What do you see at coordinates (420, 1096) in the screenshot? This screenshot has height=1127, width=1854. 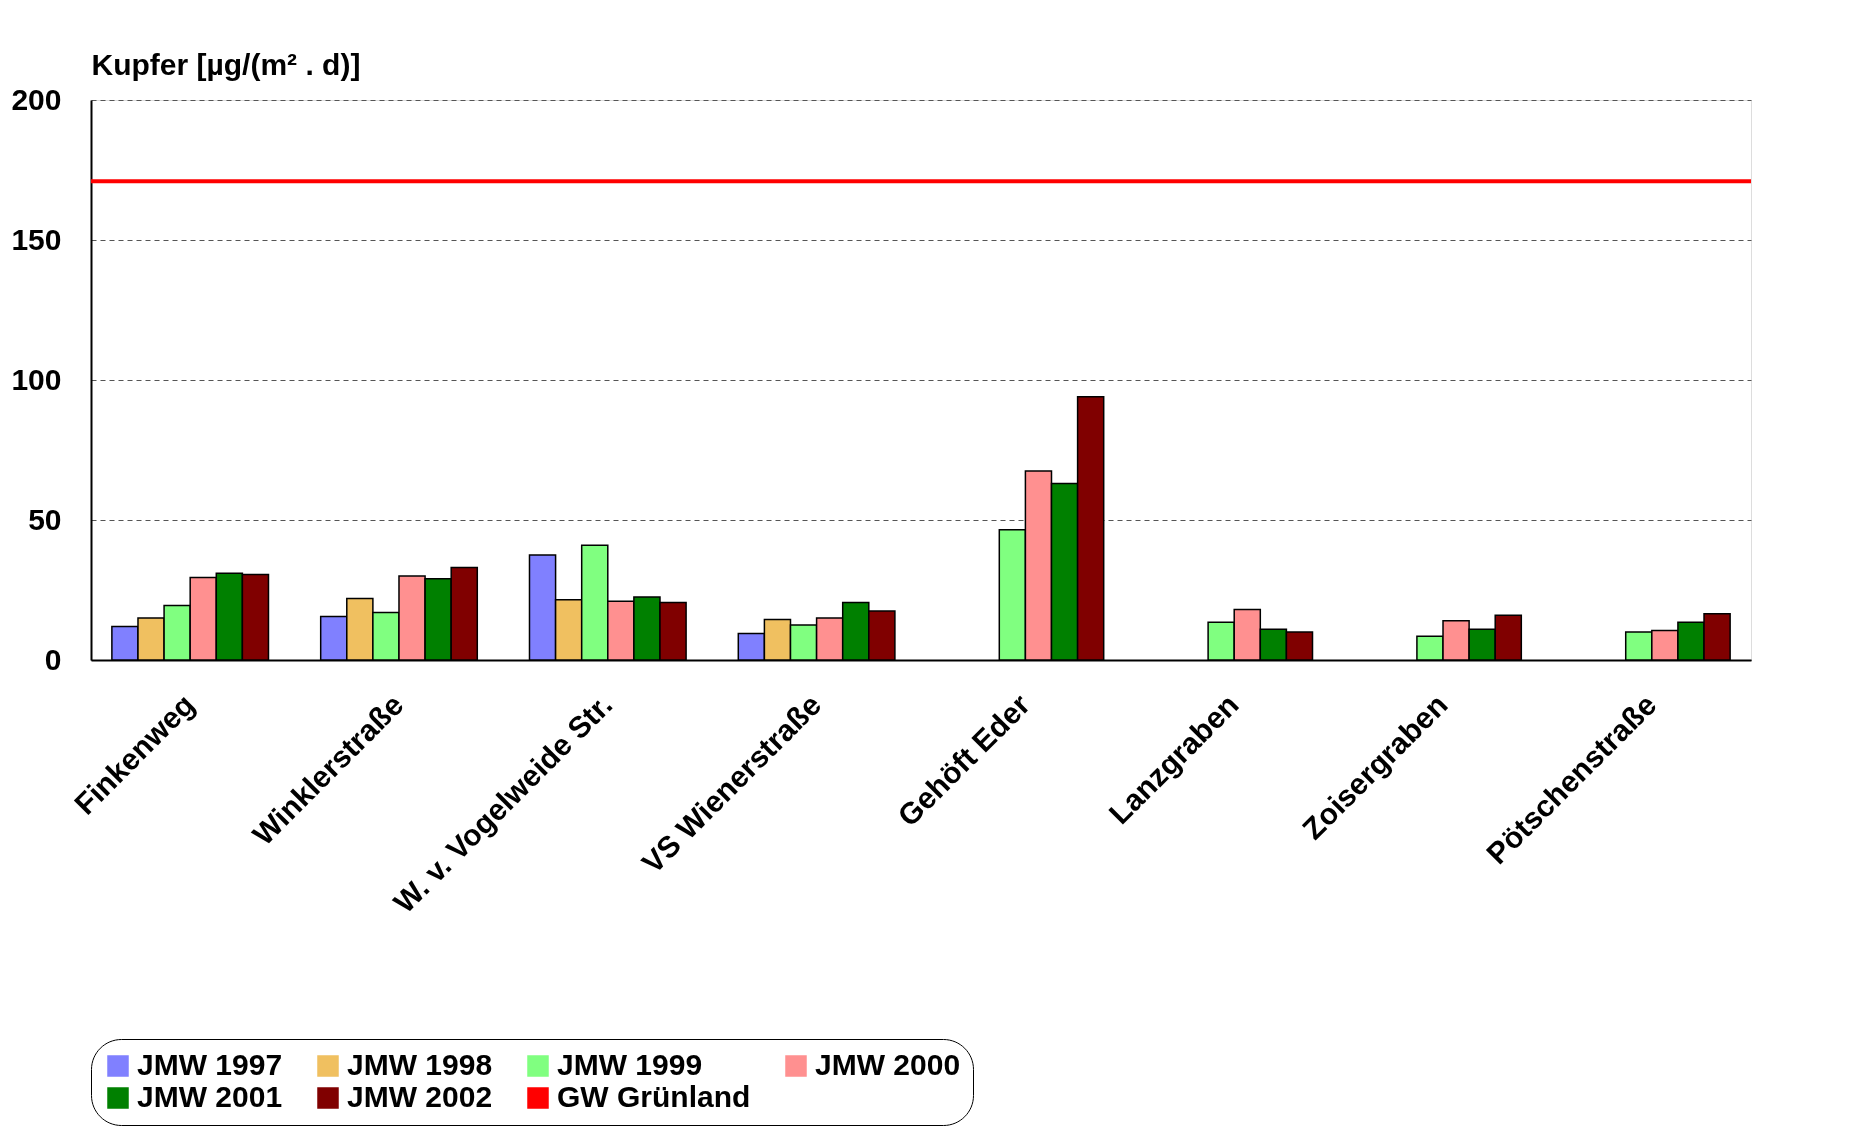 I see `legend-label: JMW 2002` at bounding box center [420, 1096].